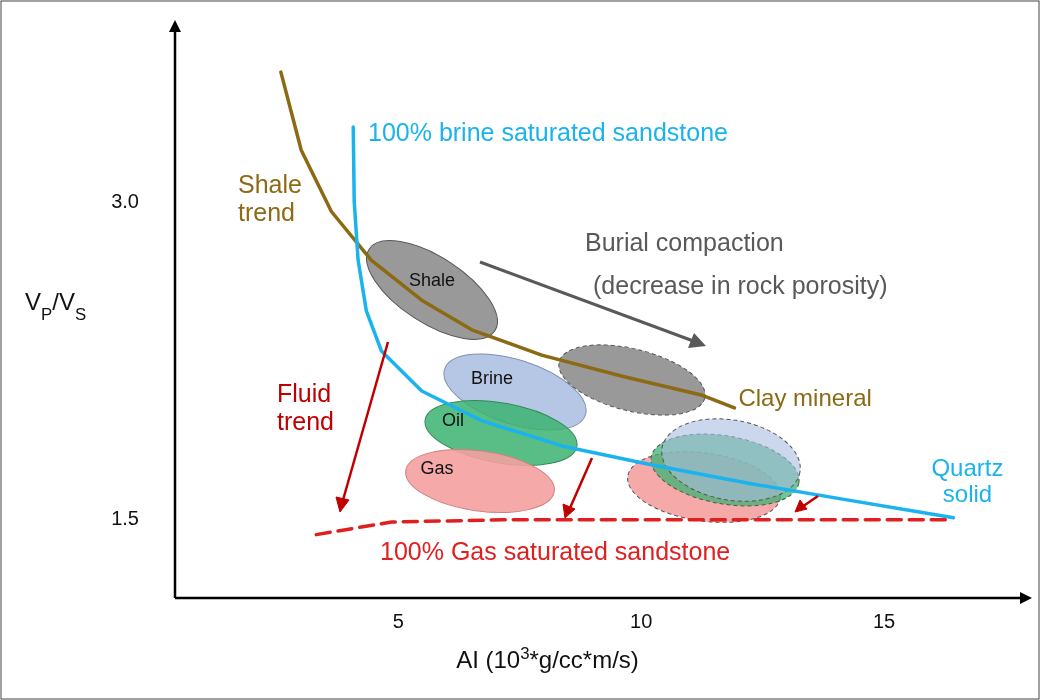 The width and height of the screenshot is (1040, 700). What do you see at coordinates (125, 517) in the screenshot?
I see `y-tick-label: 1.5` at bounding box center [125, 517].